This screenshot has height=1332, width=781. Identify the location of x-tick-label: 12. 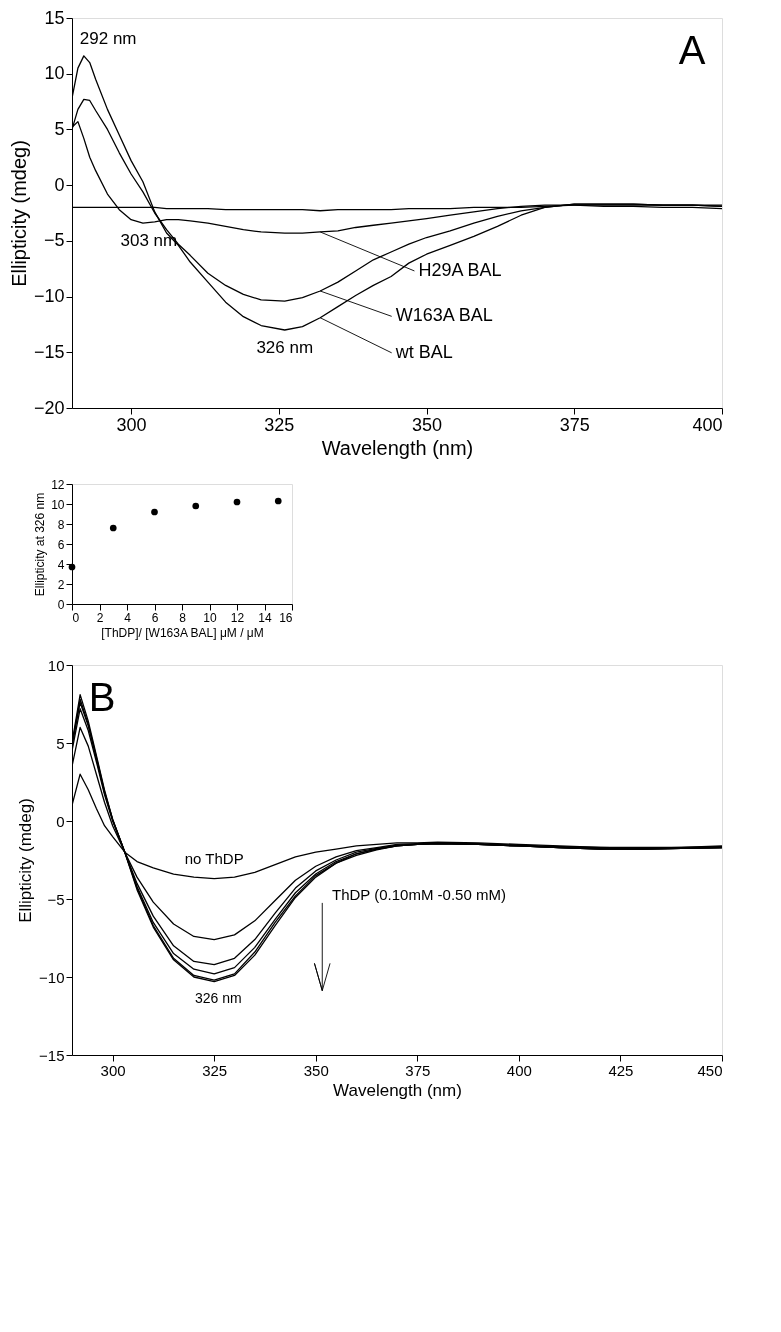
(237, 617).